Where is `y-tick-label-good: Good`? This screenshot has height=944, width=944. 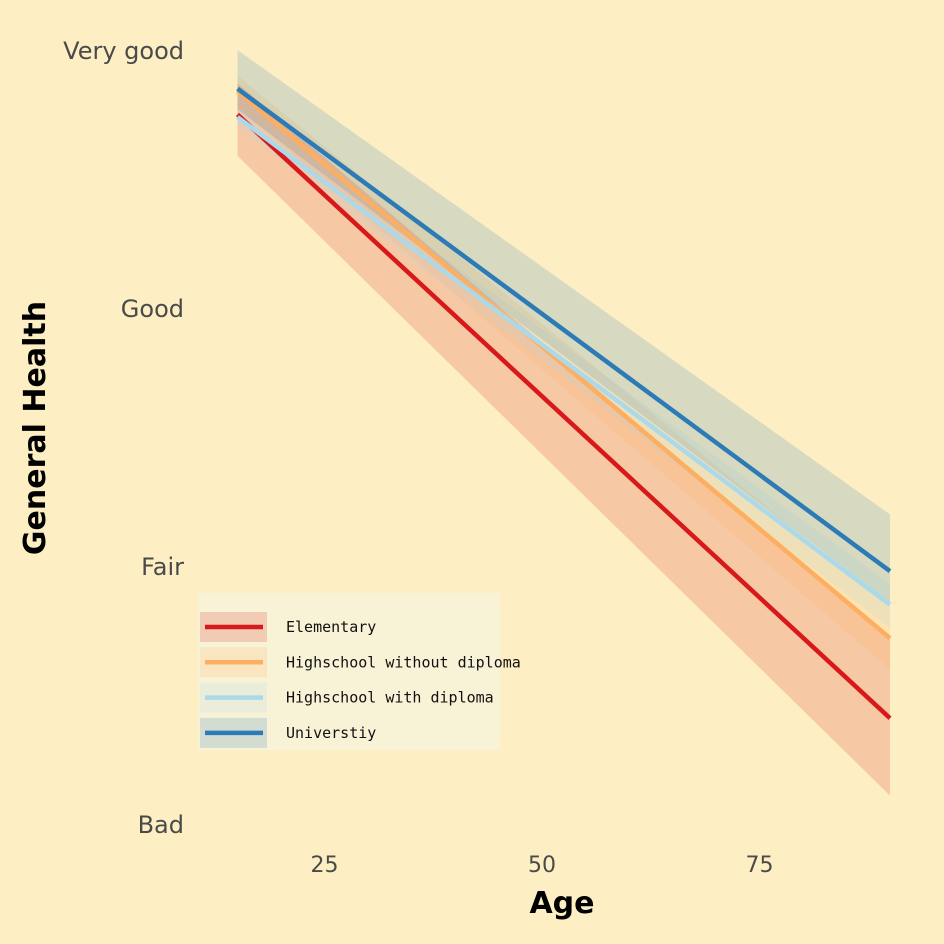
y-tick-label-good: Good is located at coordinates (152, 309).